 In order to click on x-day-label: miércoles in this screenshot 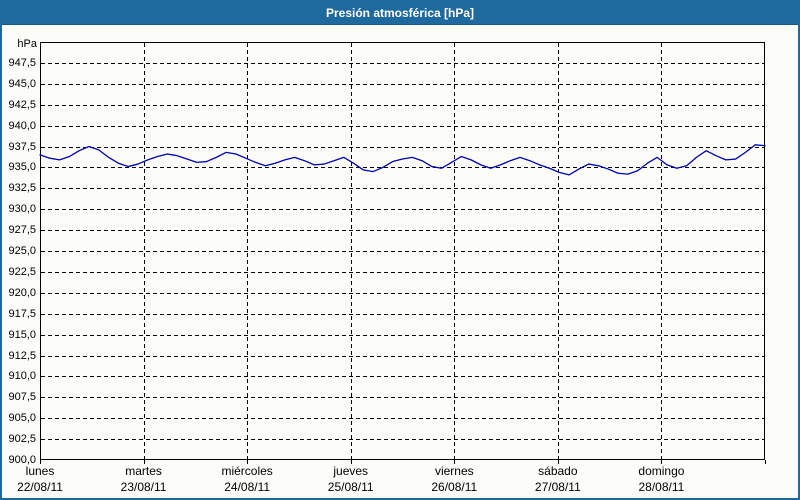, I will do `click(247, 471)`.